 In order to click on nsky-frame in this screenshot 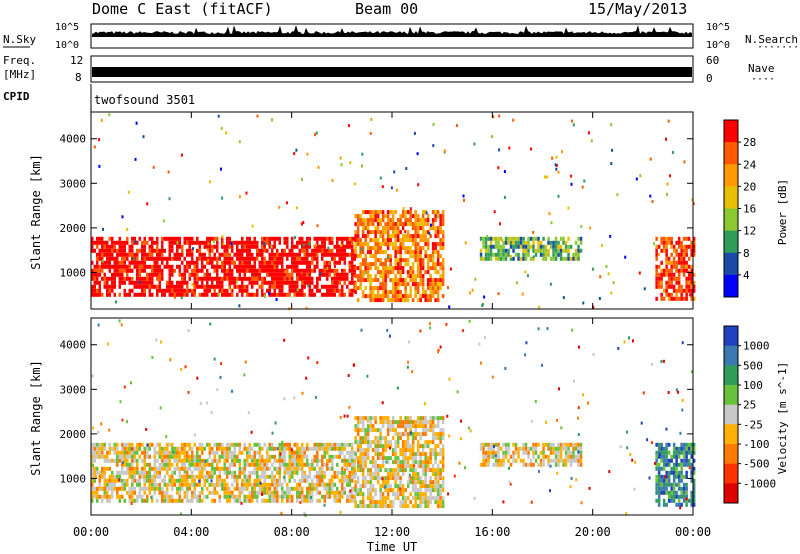, I will do `click(392, 36)`.